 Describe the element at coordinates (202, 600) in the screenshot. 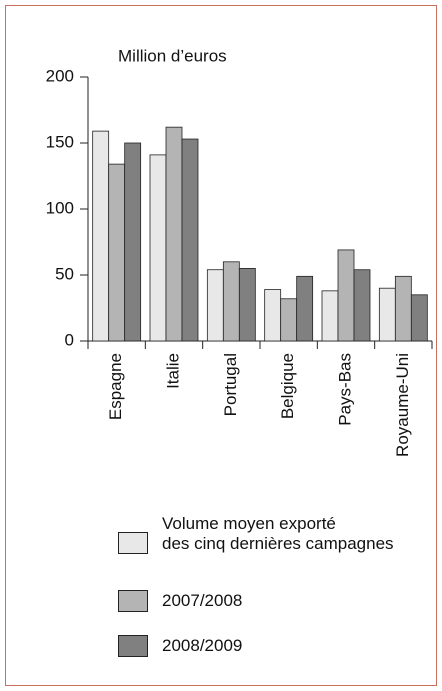

I see `legend-label: 2007/2008` at that location.